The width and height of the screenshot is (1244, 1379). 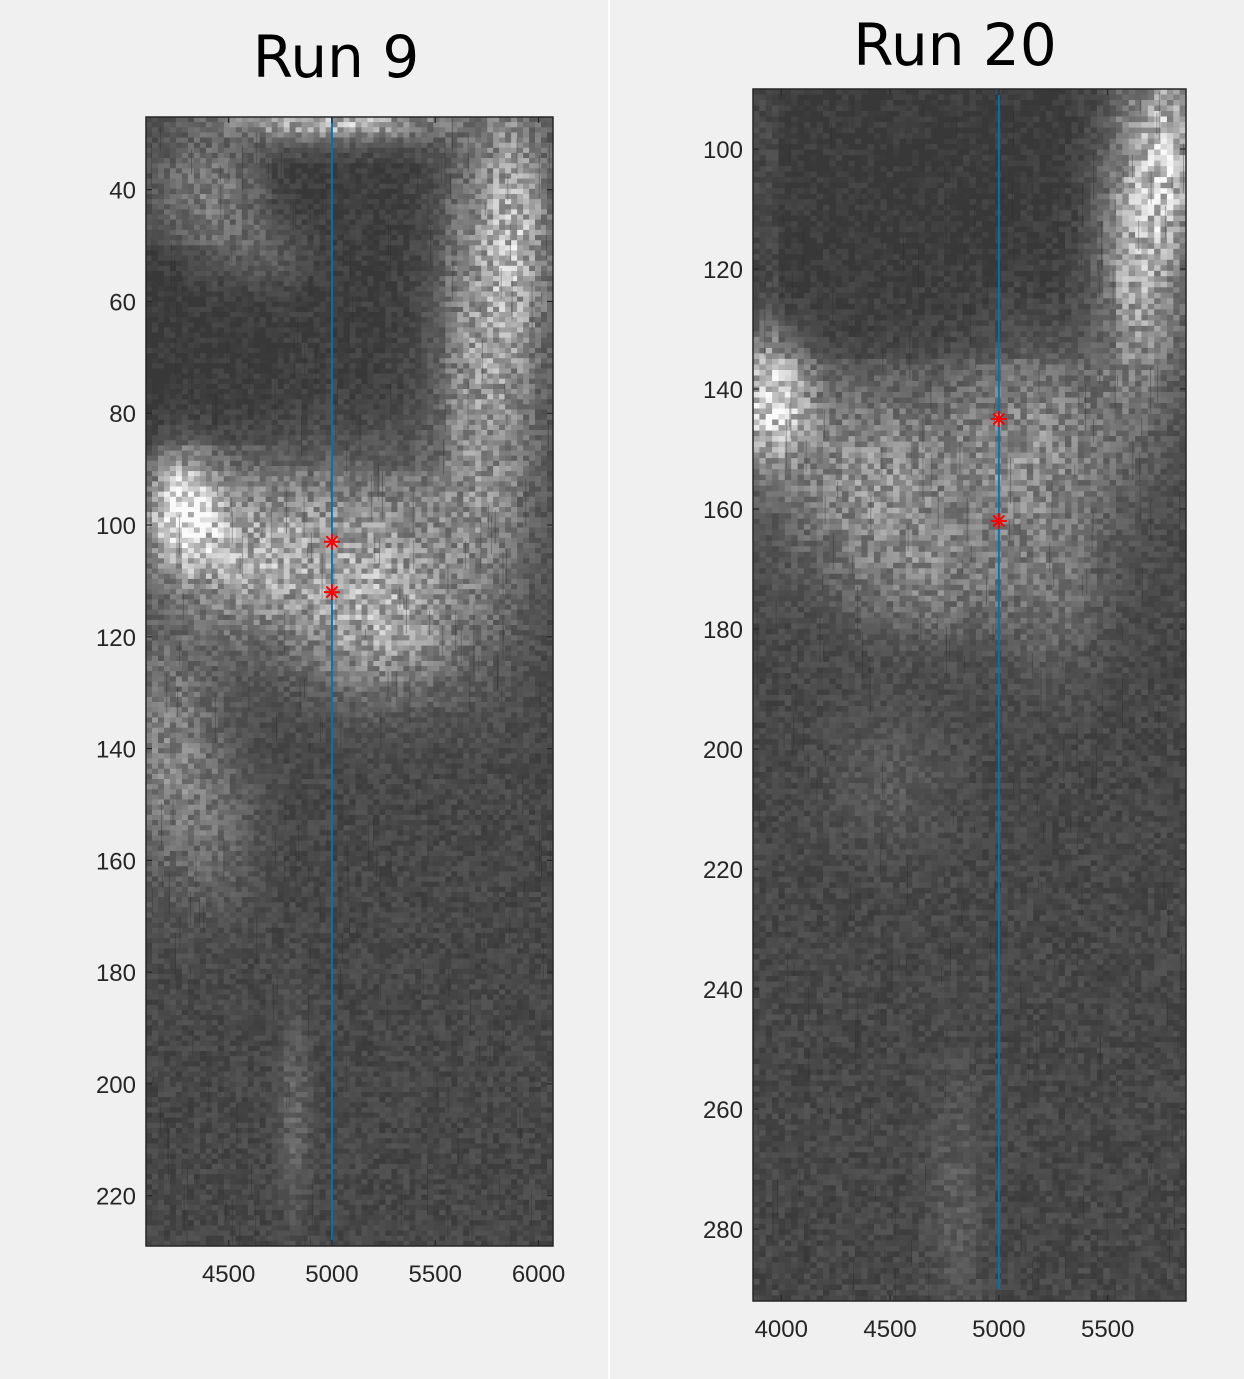 What do you see at coordinates (609, 689) in the screenshot?
I see `panel-divider` at bounding box center [609, 689].